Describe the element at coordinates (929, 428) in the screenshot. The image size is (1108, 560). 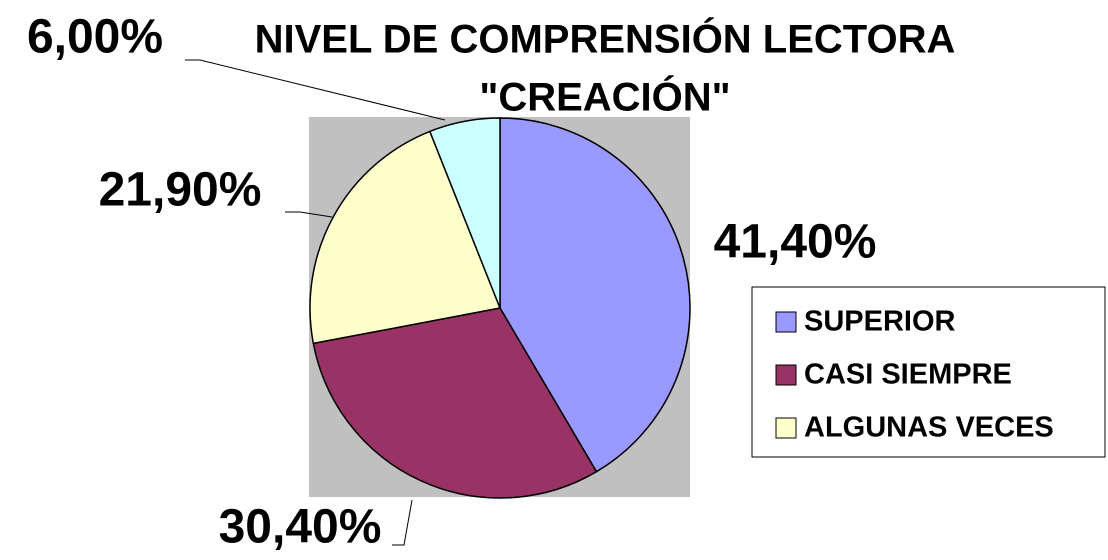
I see `legend-label: ALGUNAS VECES` at that location.